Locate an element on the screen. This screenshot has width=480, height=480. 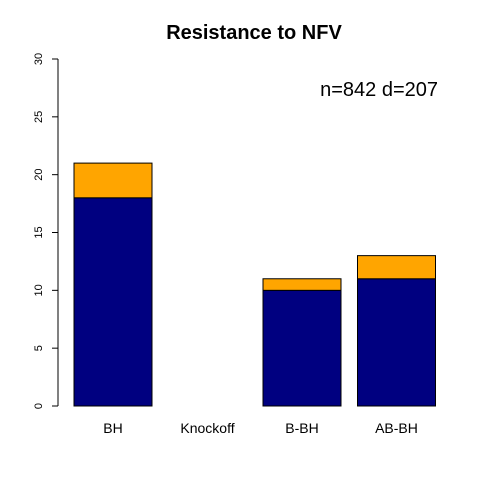
chart-annotation: n=842 d=207 is located at coordinates (379, 90).